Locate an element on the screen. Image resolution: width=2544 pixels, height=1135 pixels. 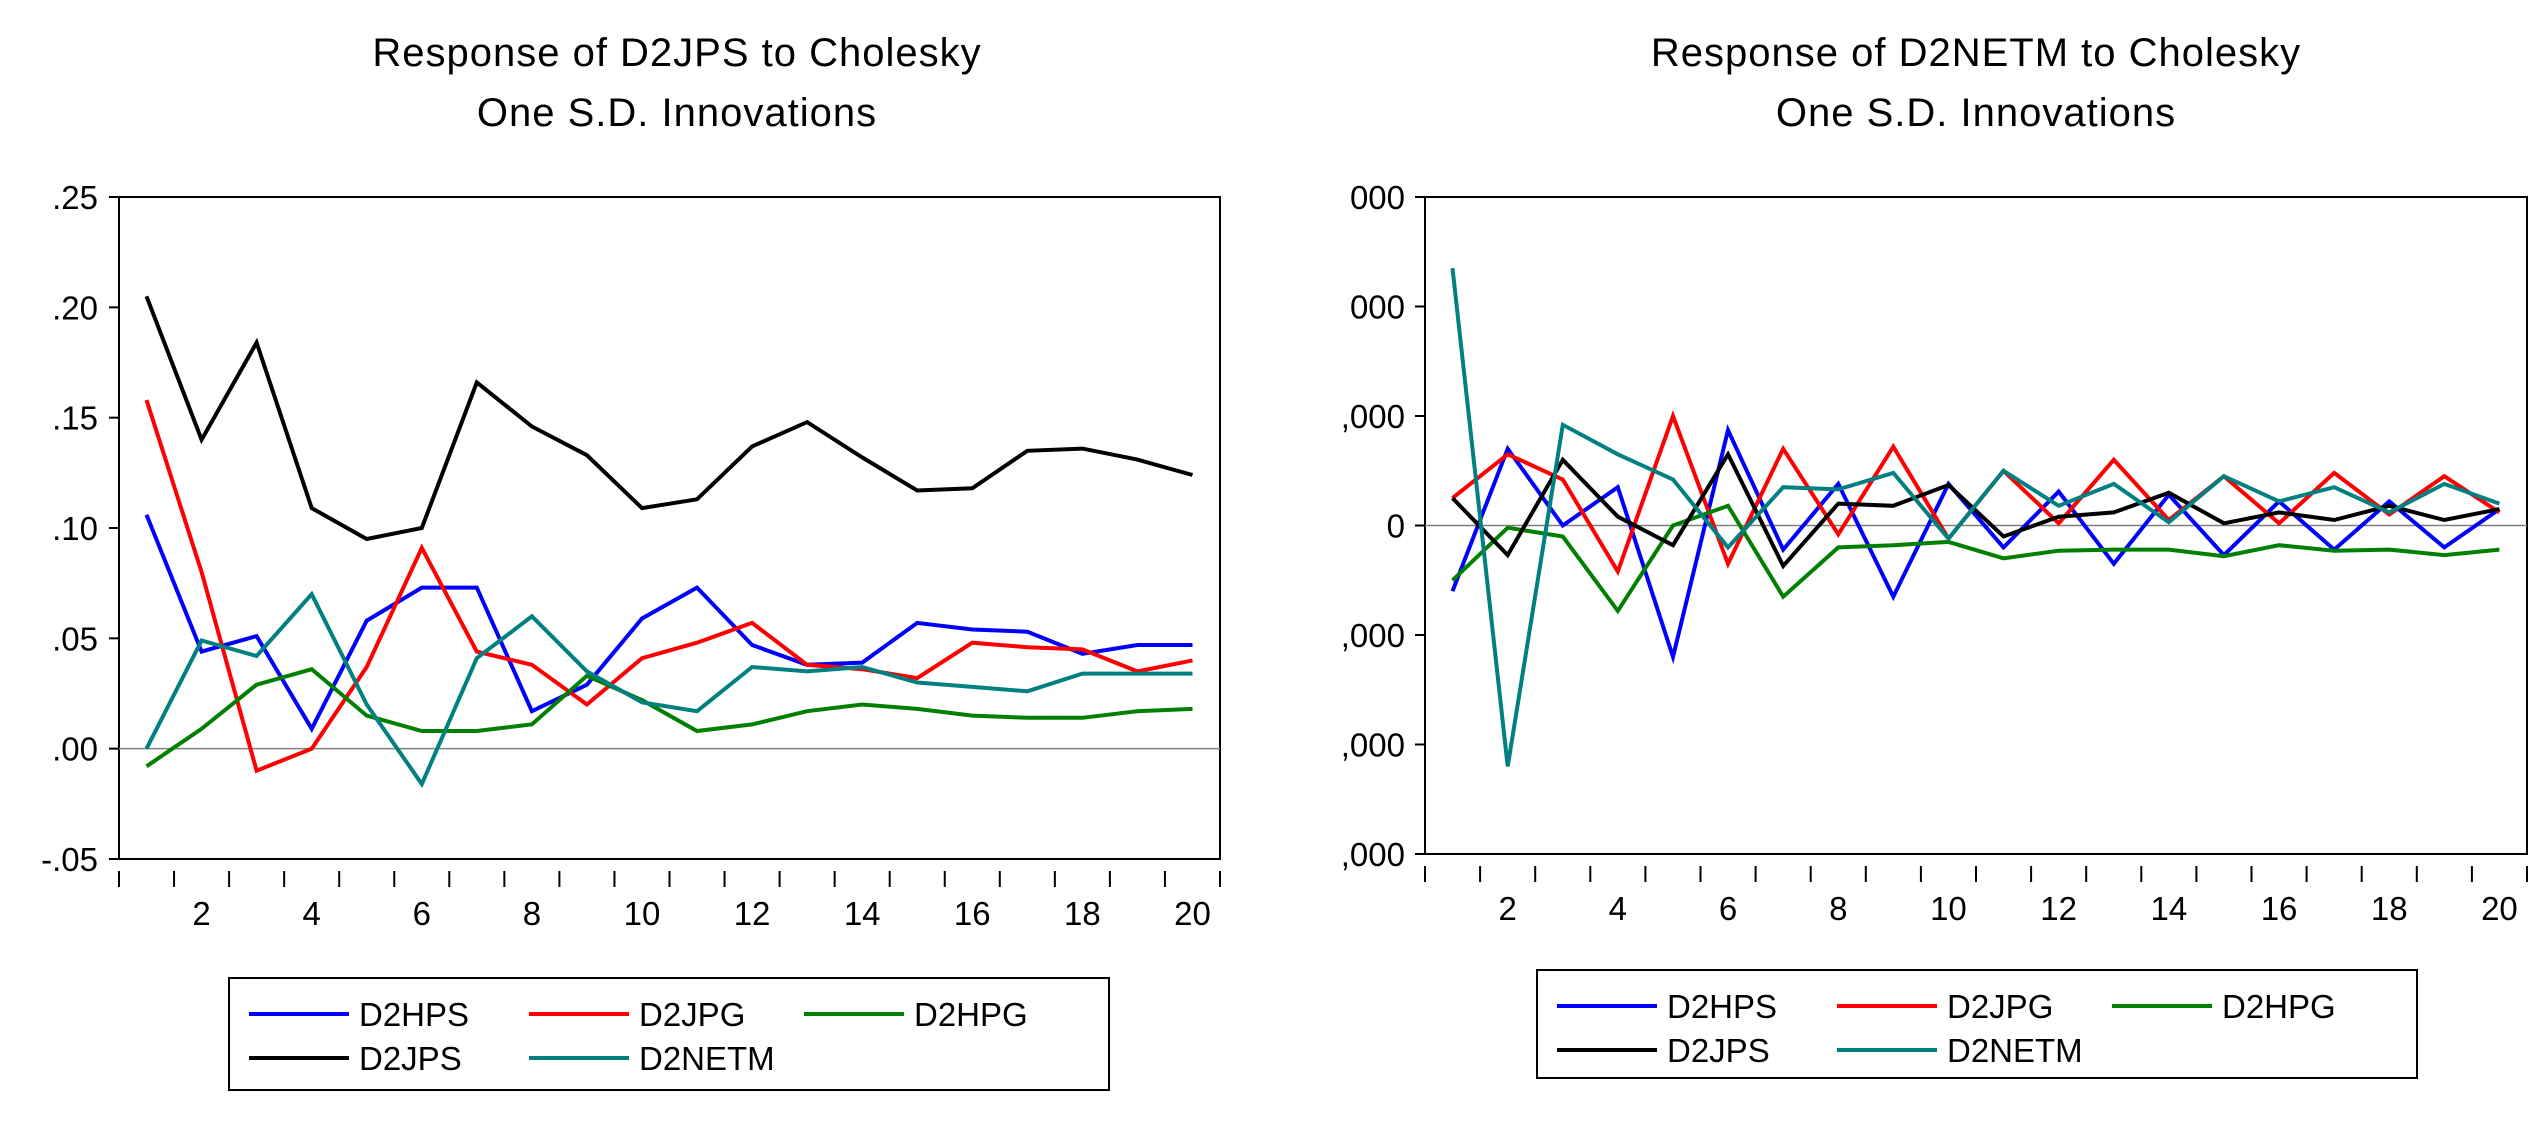
chart-title-line: Response of D2NETM to Cholesky is located at coordinates (1976, 53).